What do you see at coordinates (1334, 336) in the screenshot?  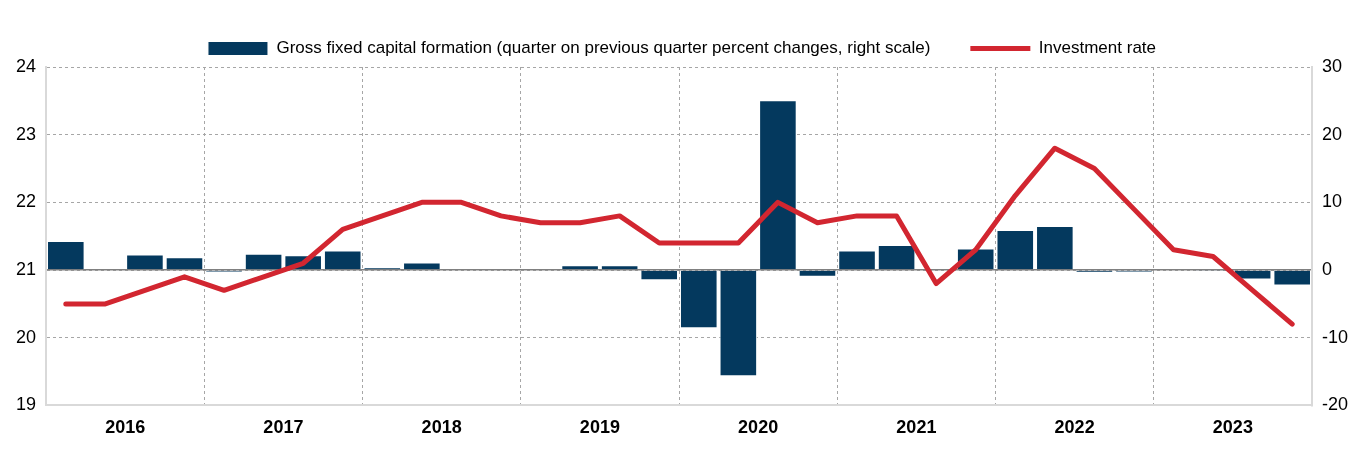 I see `y2-tick-label: -10` at bounding box center [1334, 336].